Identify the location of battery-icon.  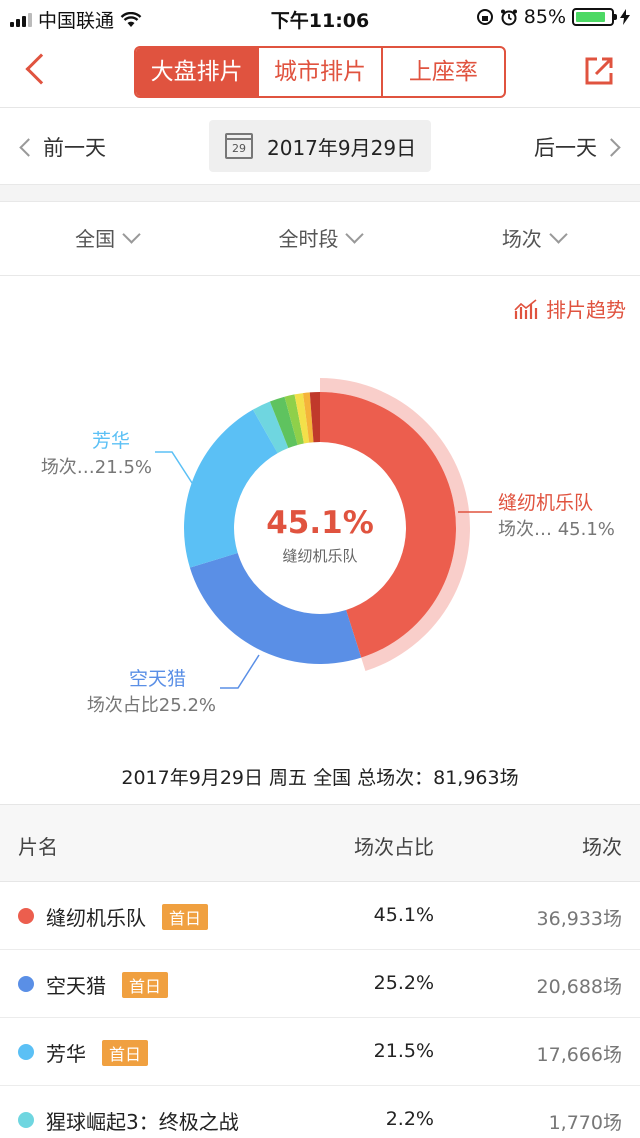
(594, 17).